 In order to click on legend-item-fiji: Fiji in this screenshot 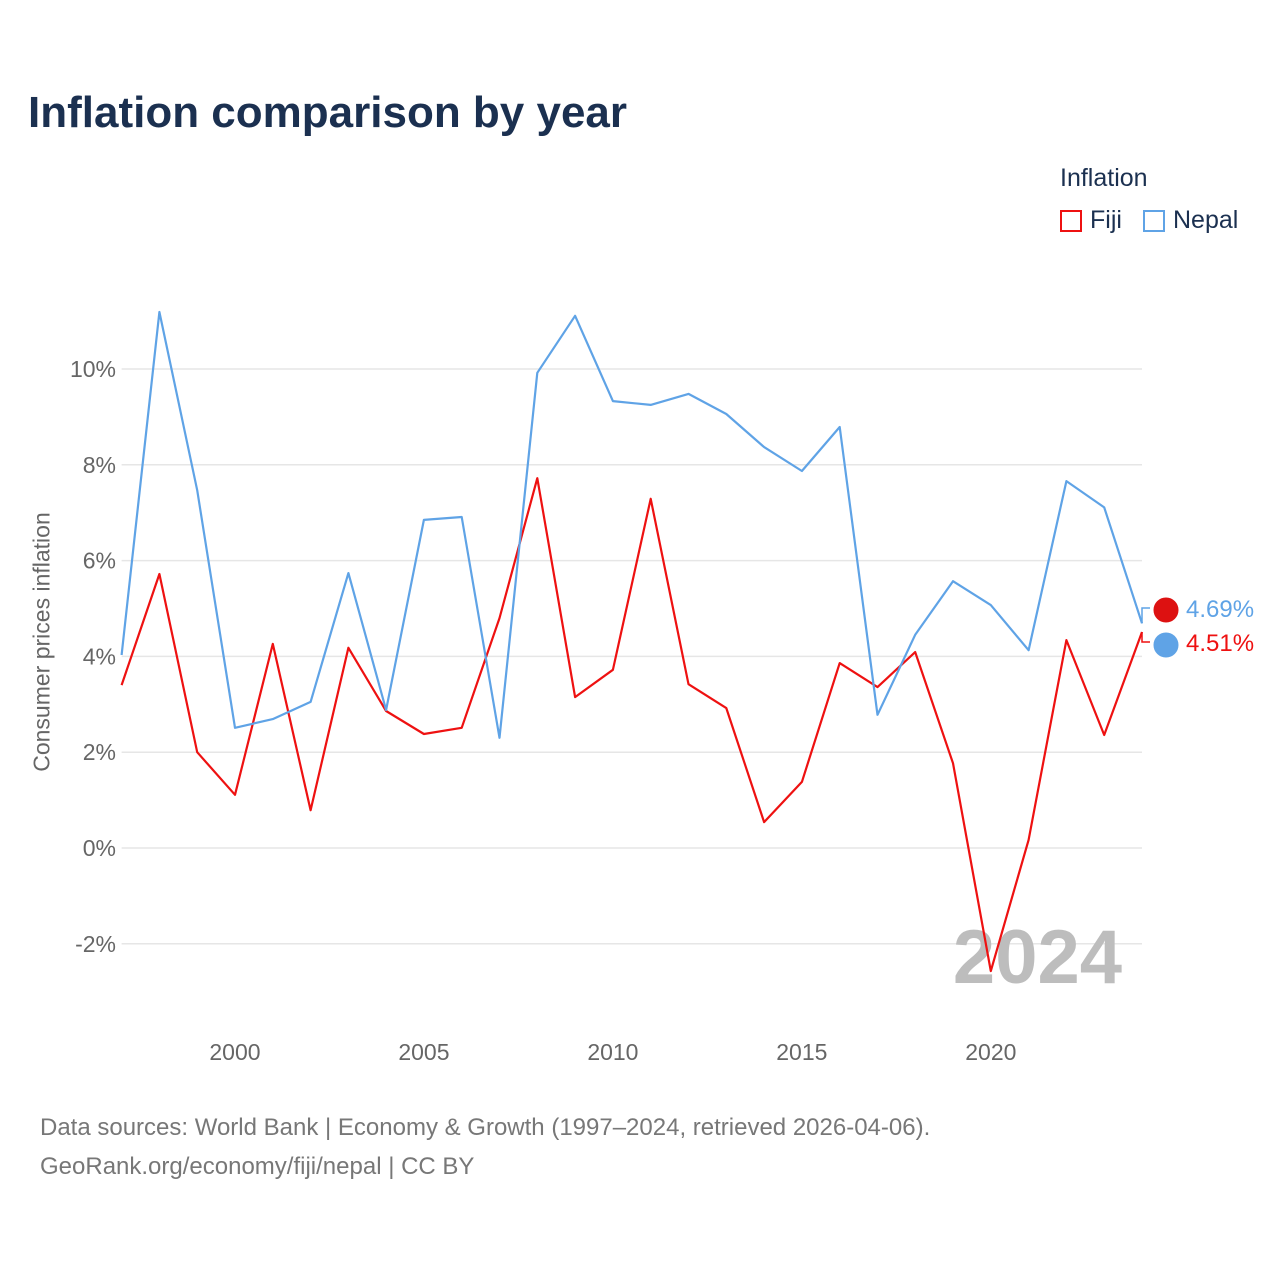, I will do `click(1091, 220)`.